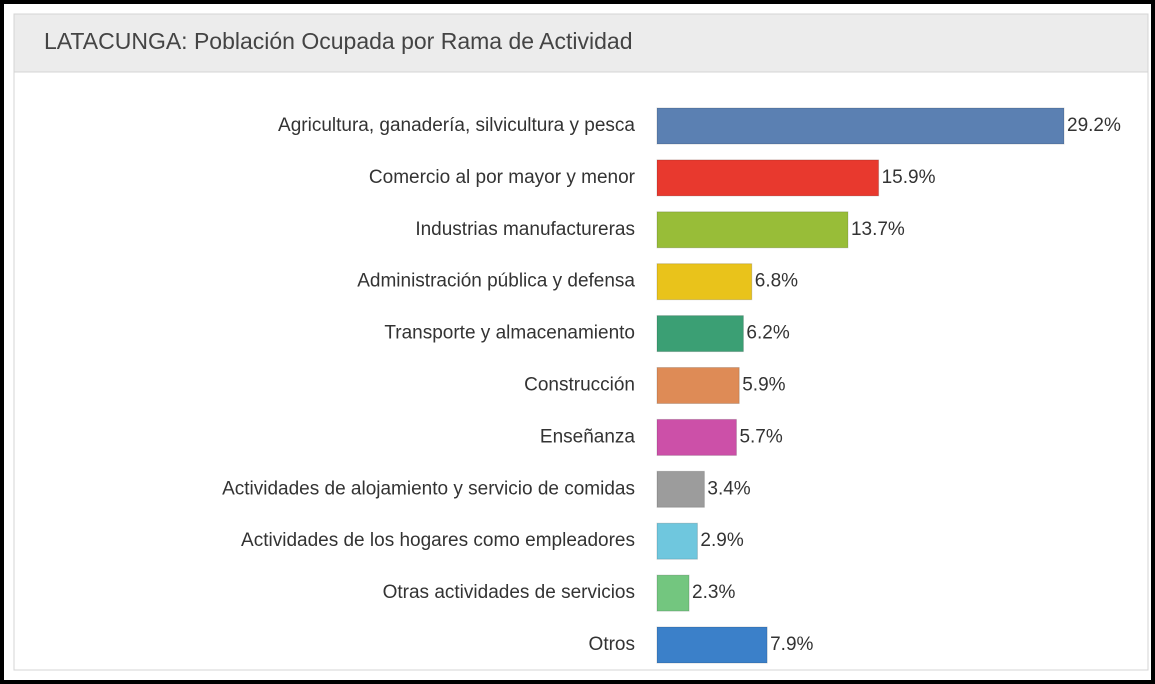 Image resolution: width=1155 pixels, height=684 pixels. What do you see at coordinates (728, 488) in the screenshot?
I see `value-label: 3.4%` at bounding box center [728, 488].